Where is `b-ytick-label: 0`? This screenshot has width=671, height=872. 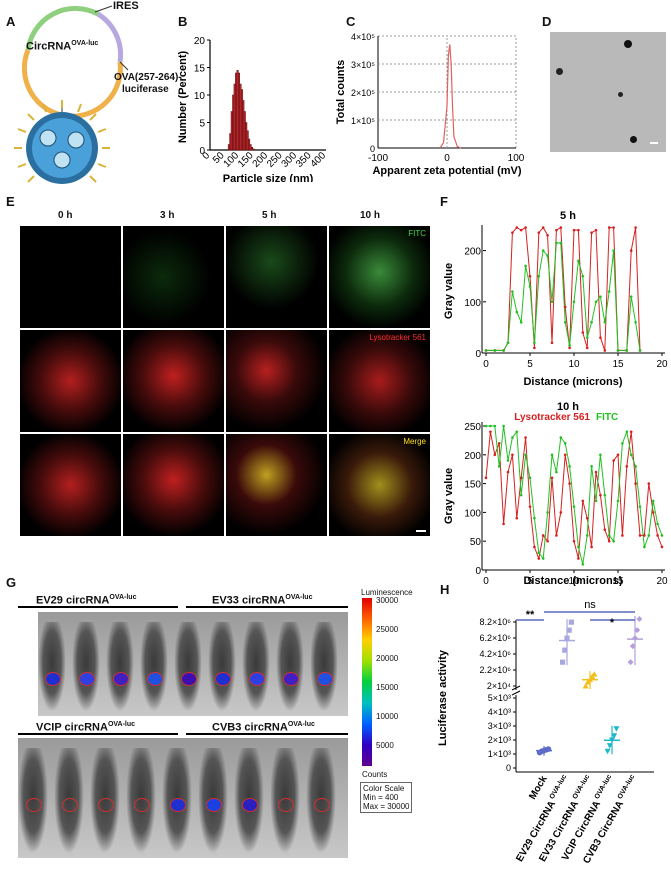
b-ytick-label: 0 is located at coordinates (202, 151).